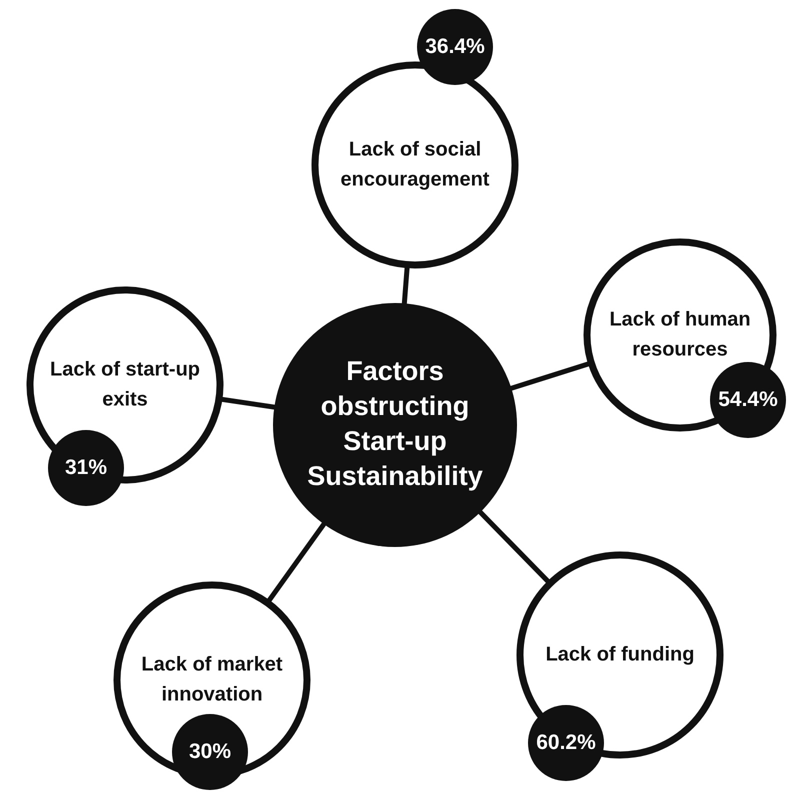 The image size is (790, 794). I want to click on category-label: Lack of human resources, so click(680, 334).